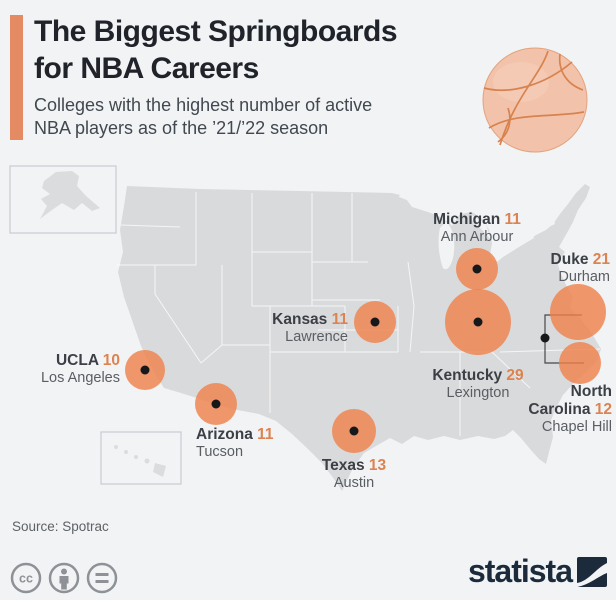 The image size is (616, 600). What do you see at coordinates (145, 370) in the screenshot?
I see `city-dot-ucla` at bounding box center [145, 370].